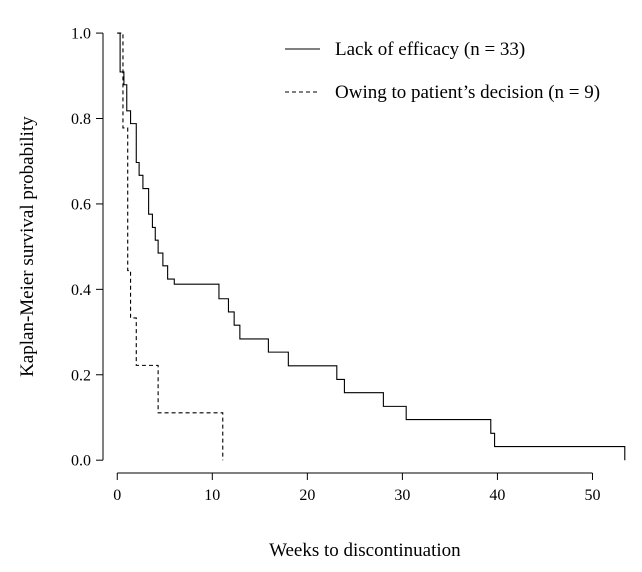 This screenshot has height=572, width=642. What do you see at coordinates (467, 92) in the screenshot?
I see `legend-label-patient-decision: Owing to patient’s decision (n = 9)` at bounding box center [467, 92].